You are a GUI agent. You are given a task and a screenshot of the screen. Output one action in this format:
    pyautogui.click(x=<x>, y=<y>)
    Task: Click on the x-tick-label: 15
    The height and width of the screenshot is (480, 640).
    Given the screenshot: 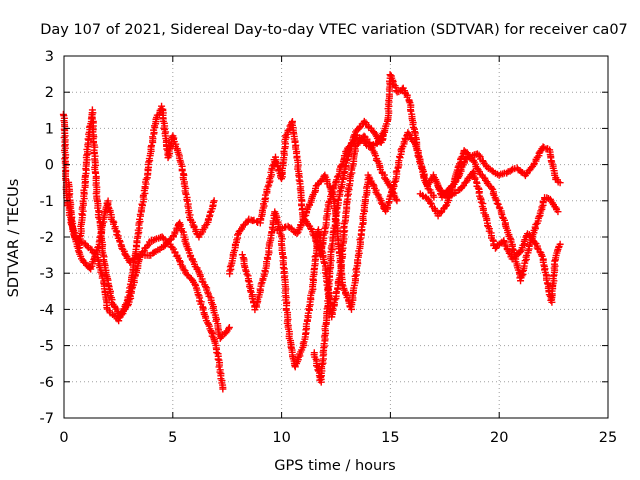 What is the action you would take?
    pyautogui.click(x=390, y=438)
    